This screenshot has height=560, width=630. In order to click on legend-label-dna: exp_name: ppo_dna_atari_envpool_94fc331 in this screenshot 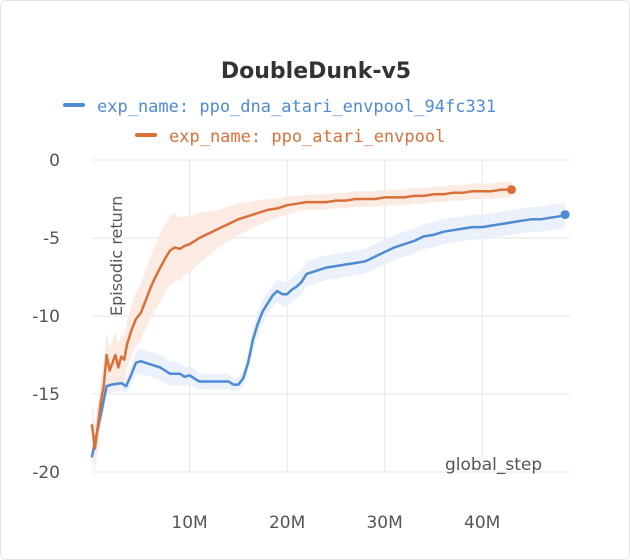, I will do `click(297, 107)`.